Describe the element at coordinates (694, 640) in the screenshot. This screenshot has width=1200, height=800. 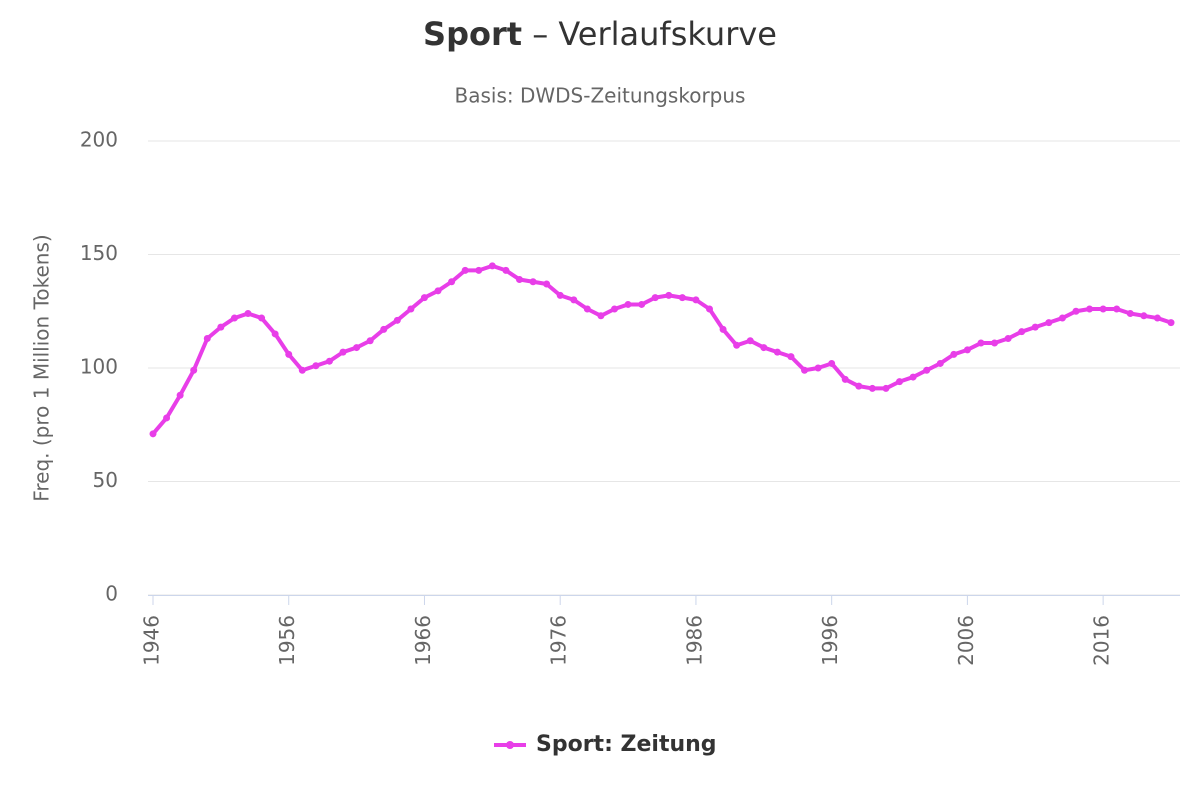
I see `x-tick-label: 1986` at that location.